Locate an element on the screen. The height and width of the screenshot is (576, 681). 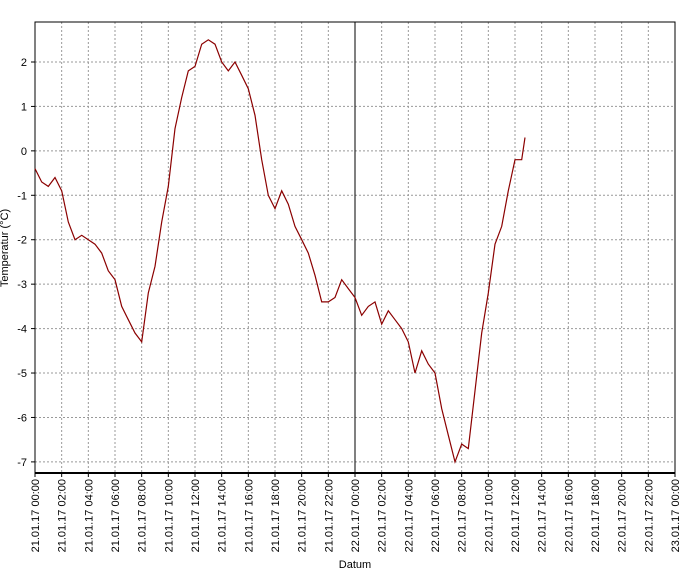
x-tick-label: 21.01.17 02:00 is located at coordinates (63, 515).